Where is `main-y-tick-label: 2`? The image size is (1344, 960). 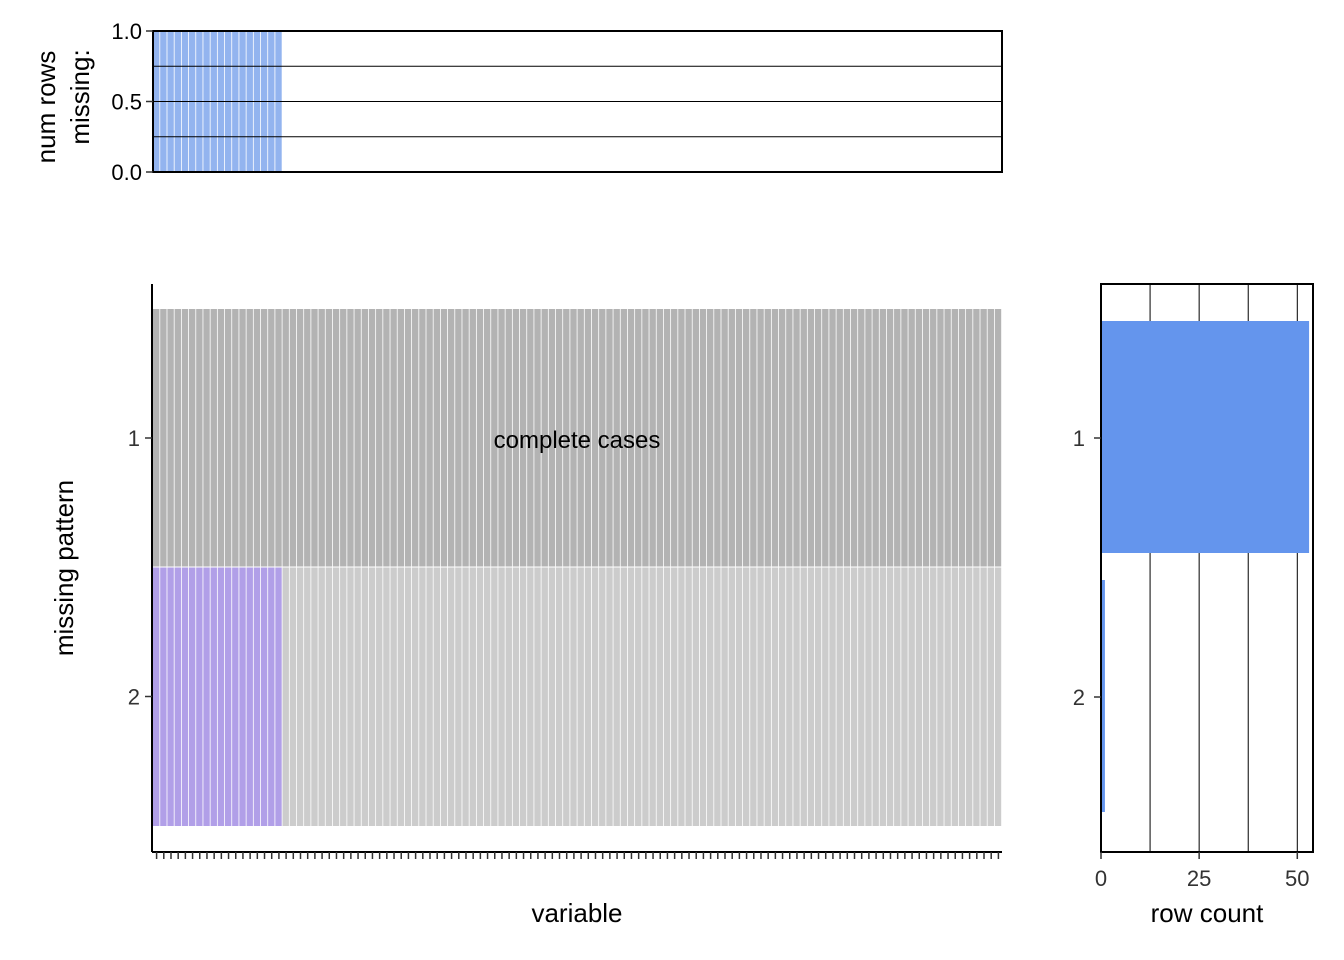
main-y-tick-label: 2 is located at coordinates (134, 697).